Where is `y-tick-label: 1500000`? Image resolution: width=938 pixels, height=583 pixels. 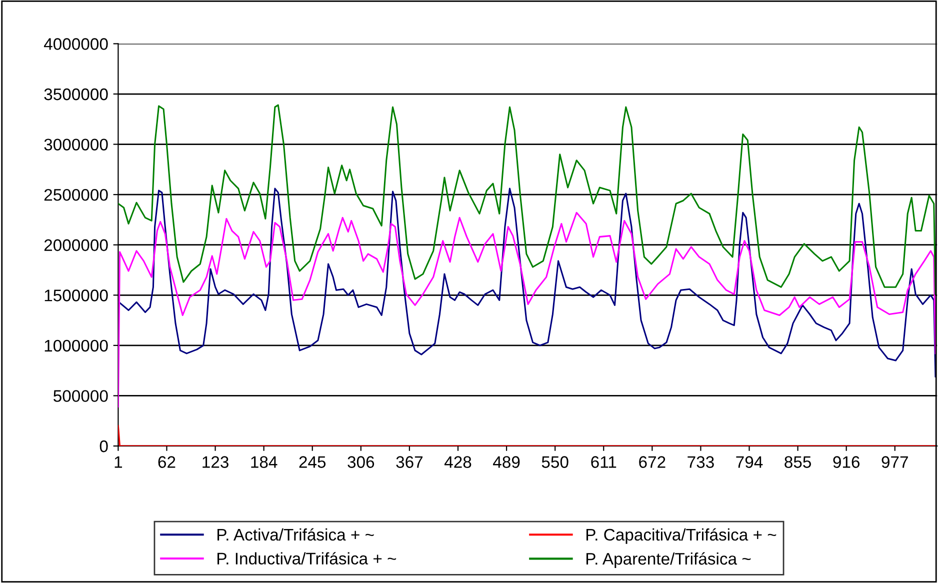 y-tick-label: 1500000 is located at coordinates (76, 296).